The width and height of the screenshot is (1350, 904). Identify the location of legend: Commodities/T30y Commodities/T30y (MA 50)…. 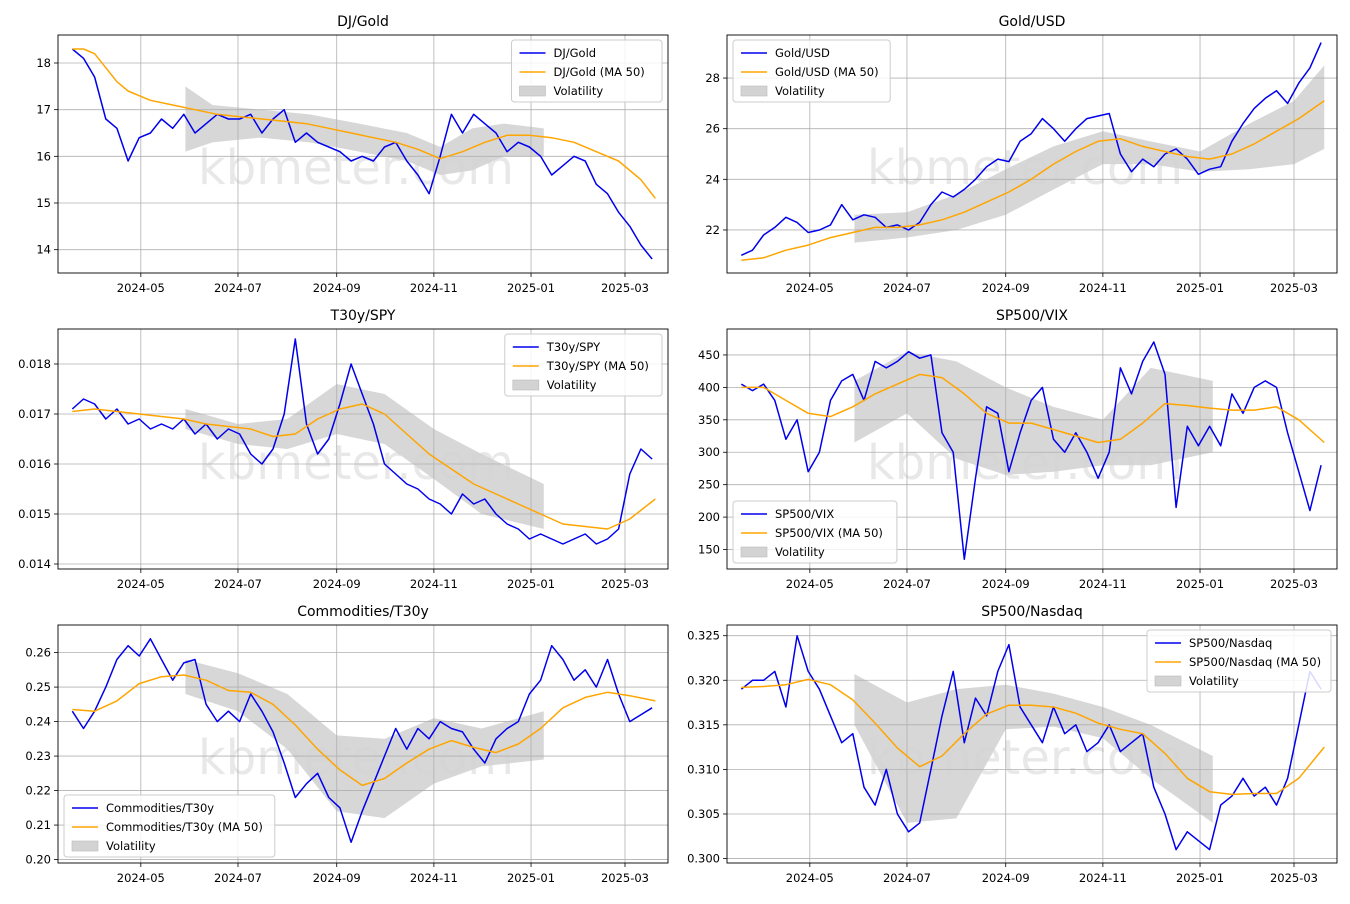
(169, 826).